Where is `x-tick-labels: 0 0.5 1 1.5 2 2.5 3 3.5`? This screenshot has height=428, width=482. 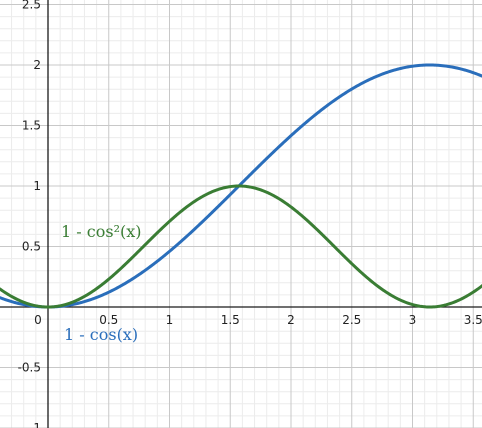
x-tick-labels: 0 0.5 1 1.5 2 2.5 3 3.5 is located at coordinates (258, 320).